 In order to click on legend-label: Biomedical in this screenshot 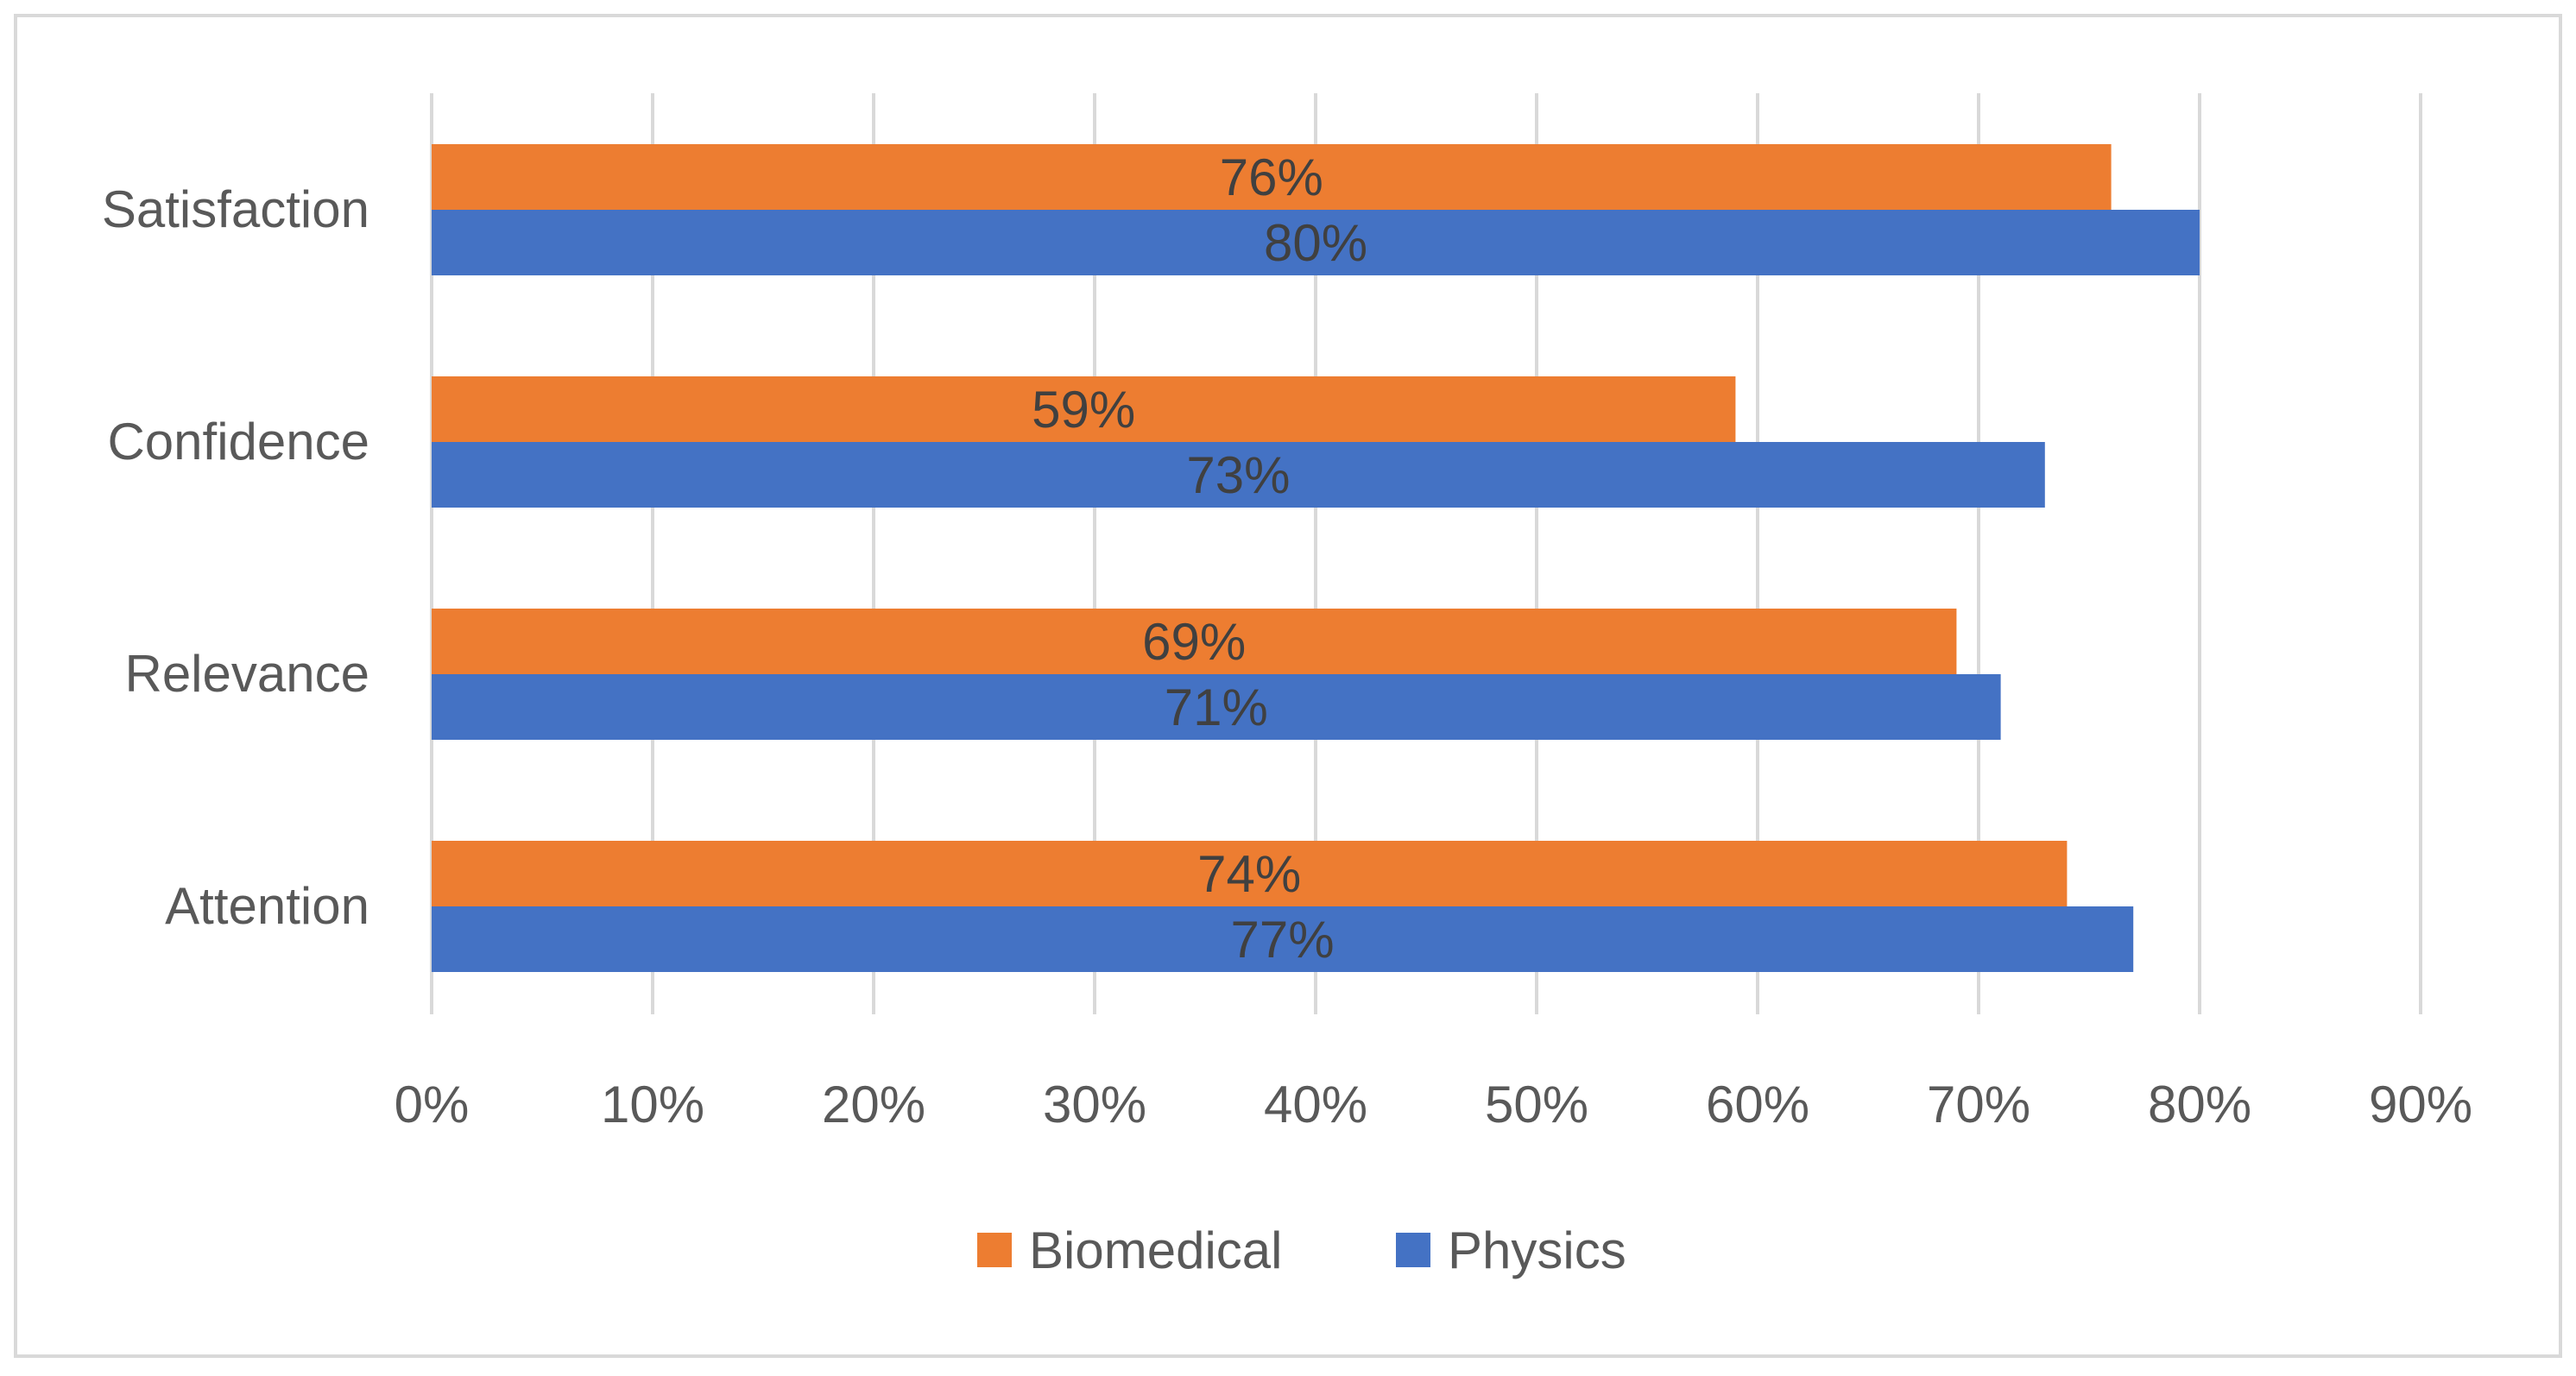, I will do `click(1155, 1250)`.